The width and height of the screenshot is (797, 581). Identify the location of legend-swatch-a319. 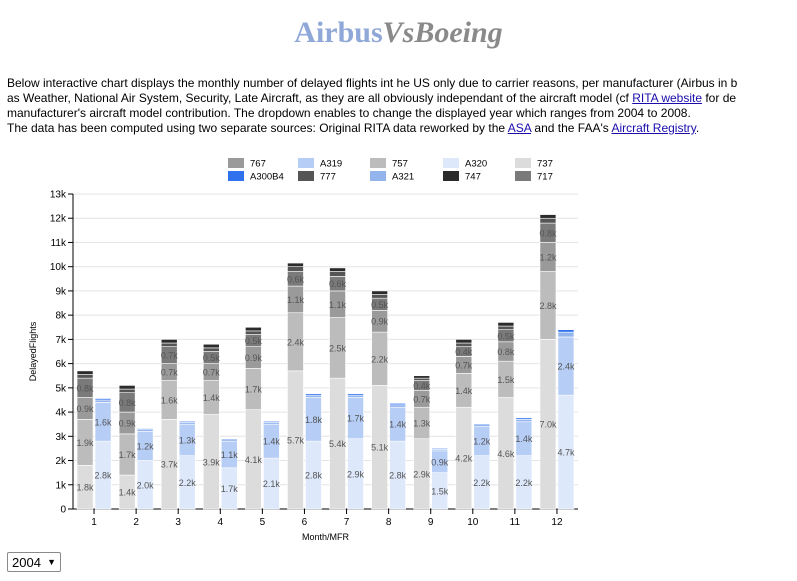
(306, 163).